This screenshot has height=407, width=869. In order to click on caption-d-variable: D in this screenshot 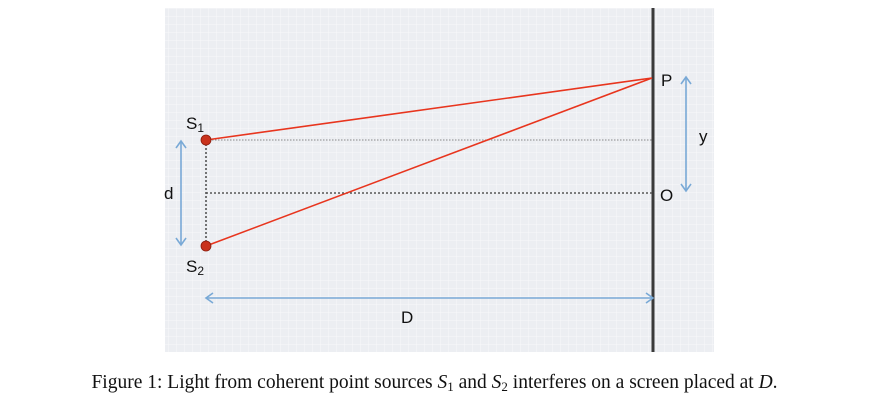, I will do `click(765, 382)`.